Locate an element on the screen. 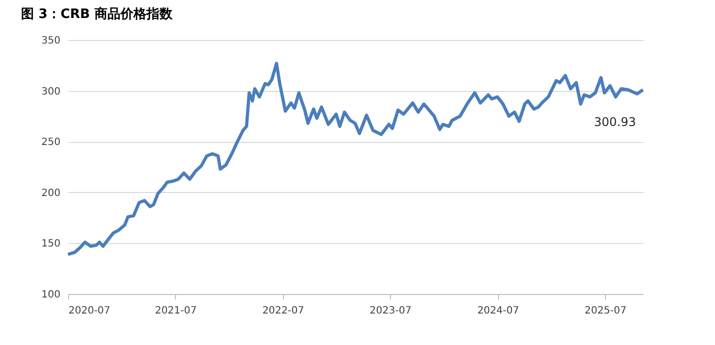 The image size is (715, 345). x-tick-label: 2022-07 is located at coordinates (283, 311).